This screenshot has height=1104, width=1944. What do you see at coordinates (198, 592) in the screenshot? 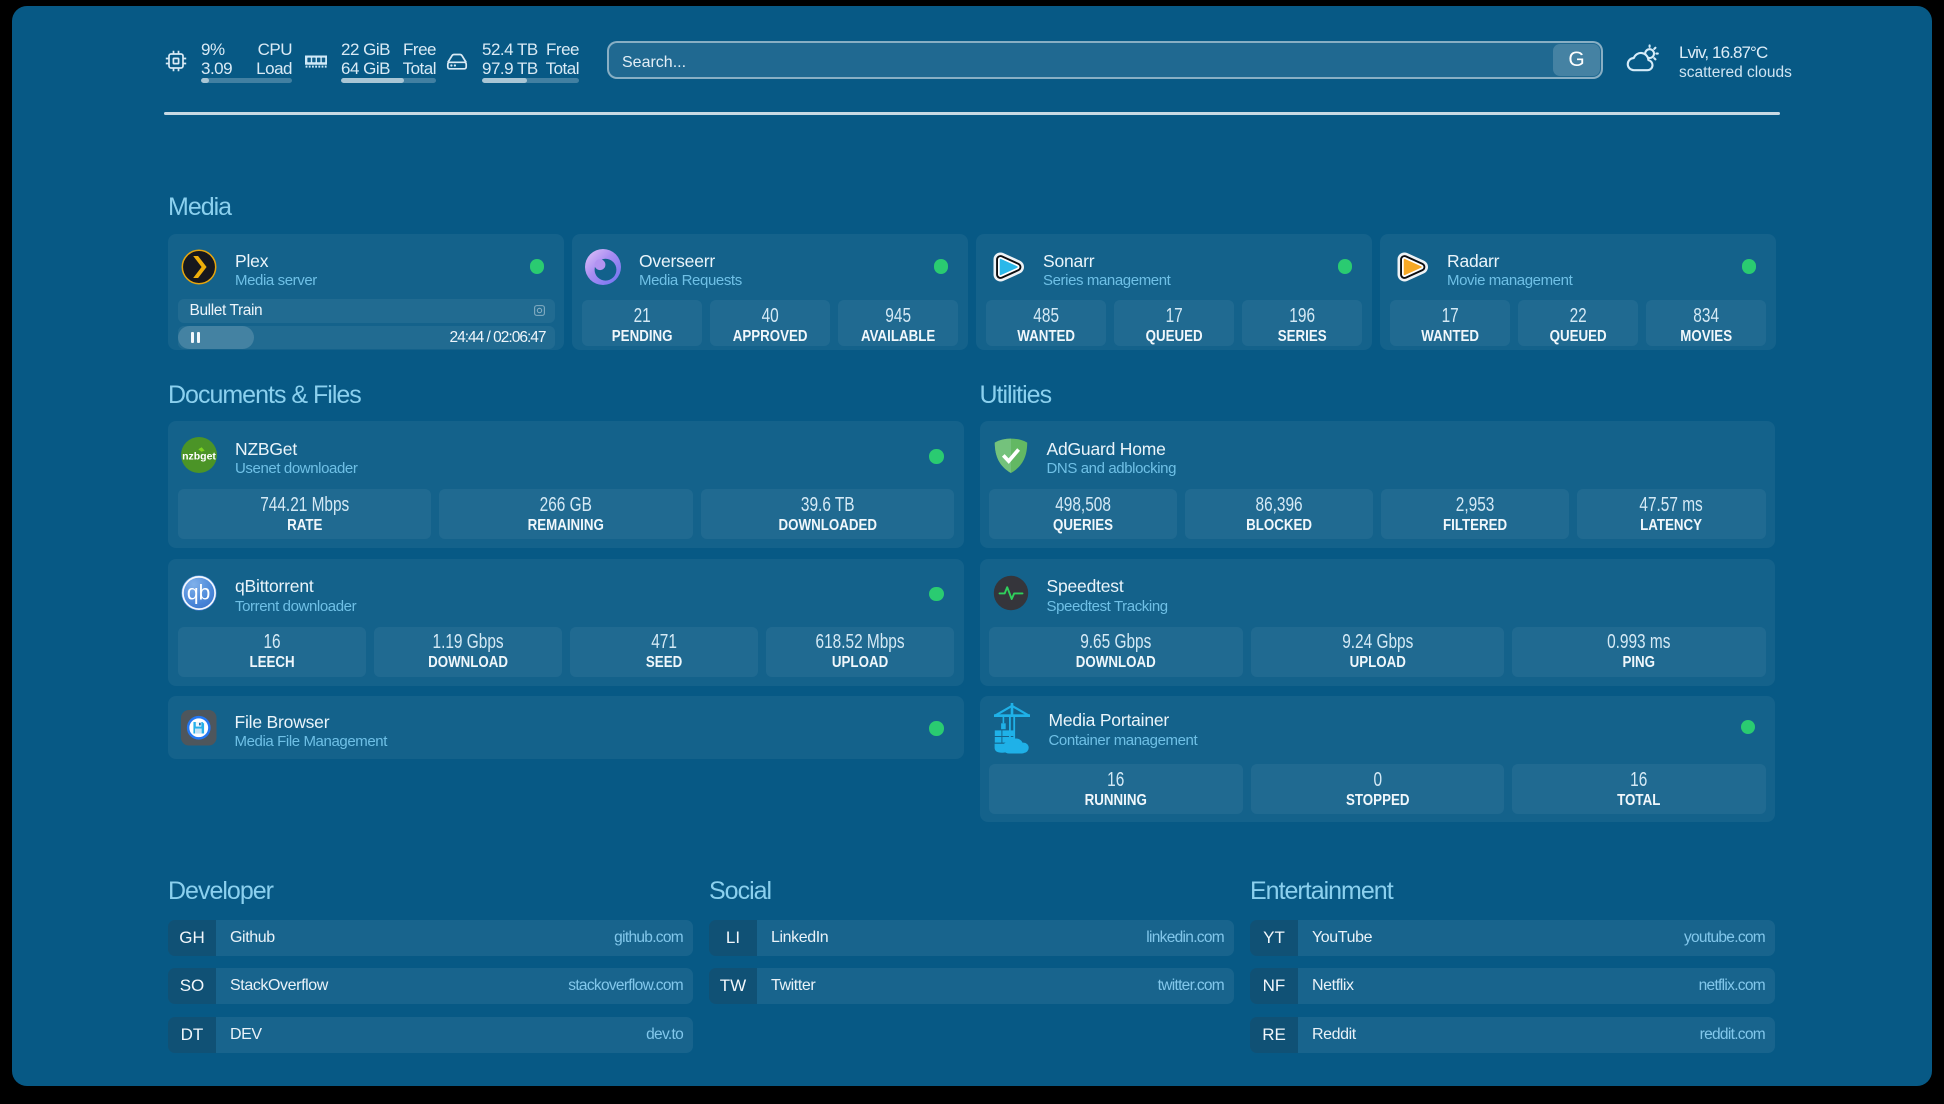
I see `svg-text: qb` at bounding box center [198, 592].